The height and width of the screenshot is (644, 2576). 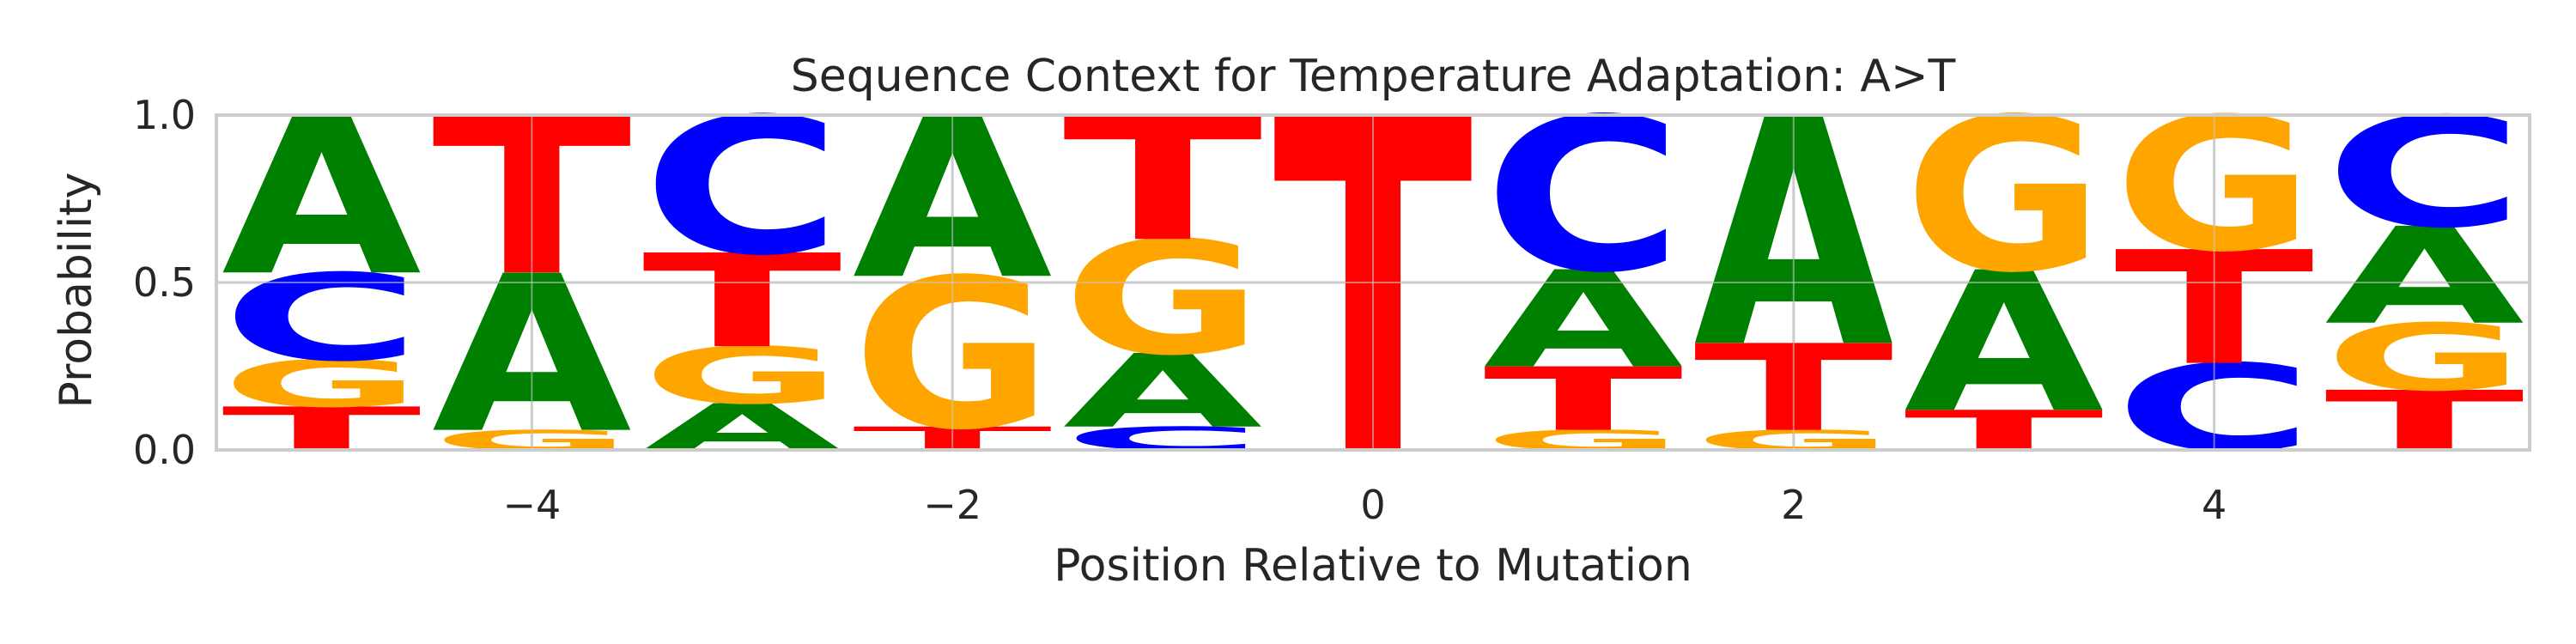 I want to click on y-tick-label-1: 0.5, so click(x=164, y=282).